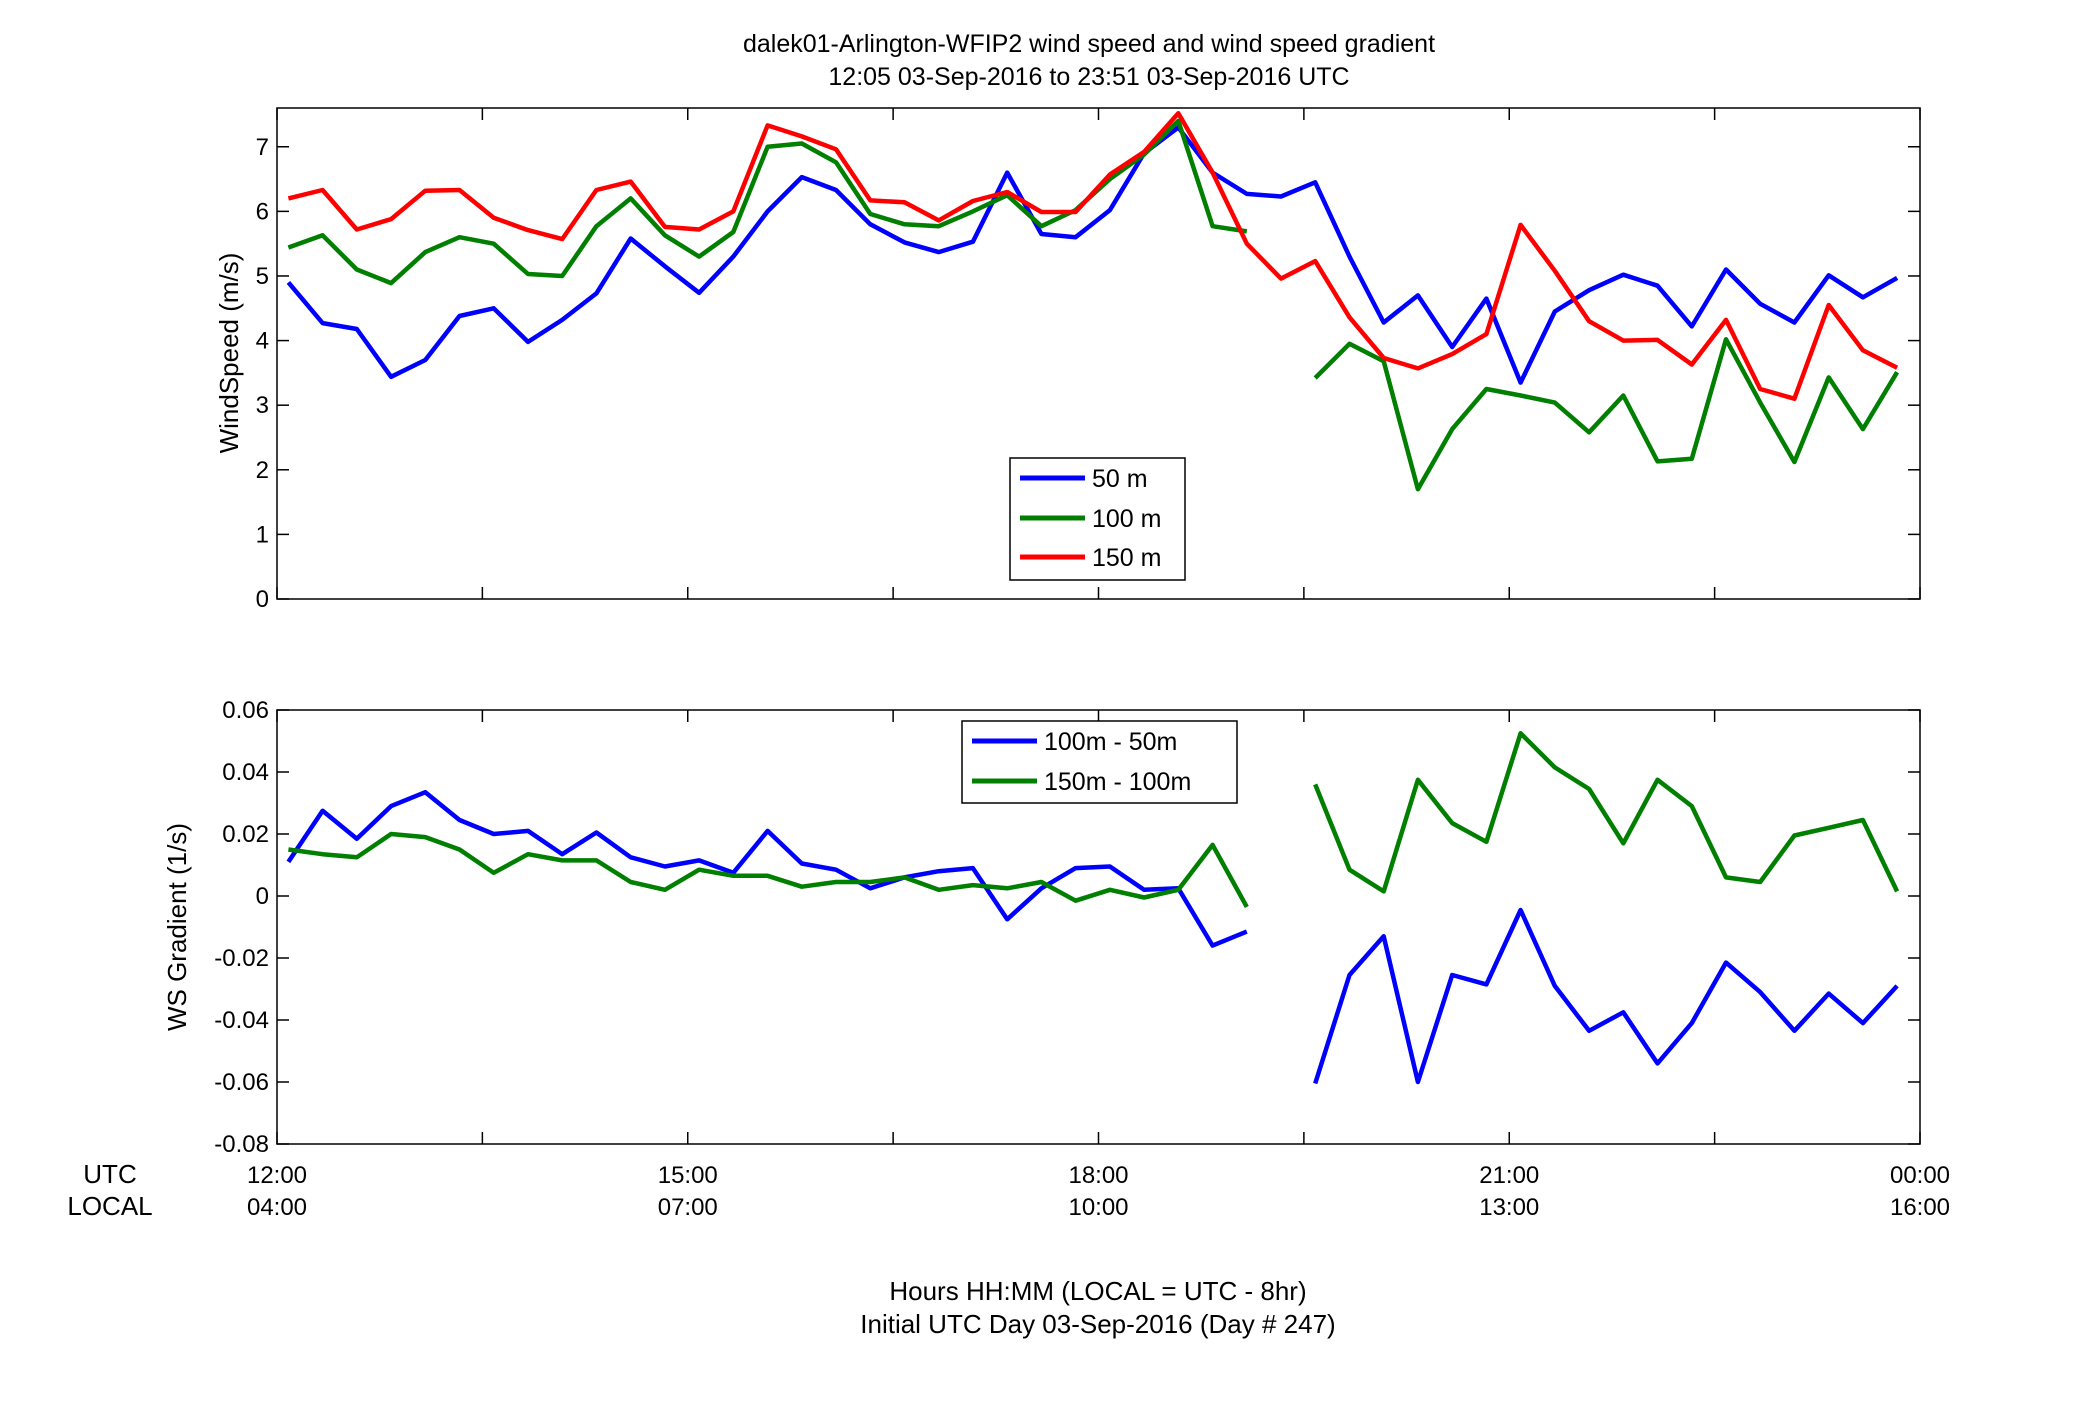  I want to click on legend-label-150m: 150 m, so click(1126, 558).